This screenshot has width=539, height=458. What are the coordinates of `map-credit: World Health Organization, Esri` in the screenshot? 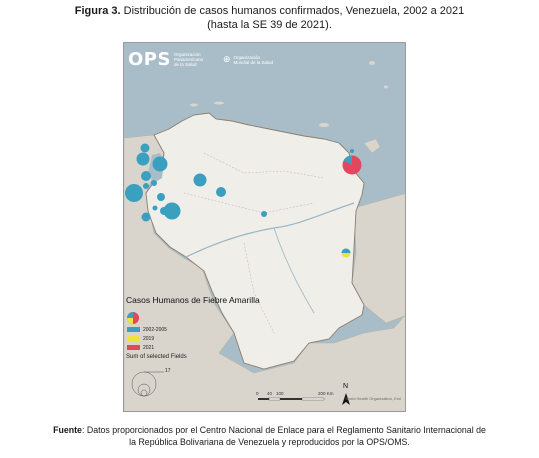 It's located at (373, 398).